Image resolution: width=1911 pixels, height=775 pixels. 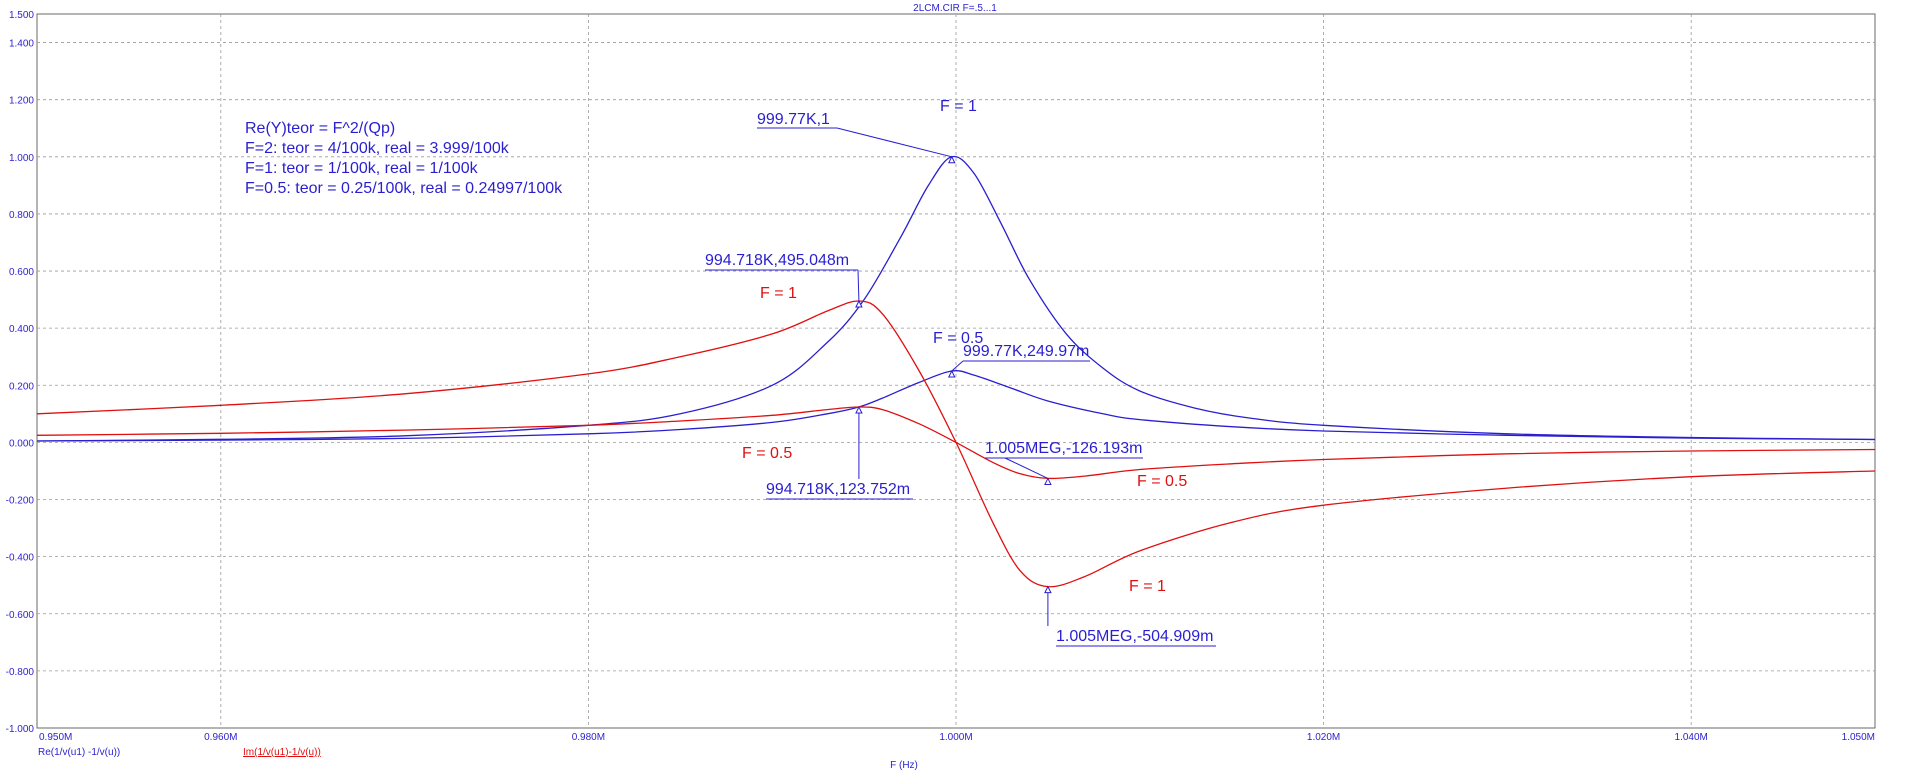 What do you see at coordinates (21, 101) in the screenshot?
I see `y-tick-label: 1.200` at bounding box center [21, 101].